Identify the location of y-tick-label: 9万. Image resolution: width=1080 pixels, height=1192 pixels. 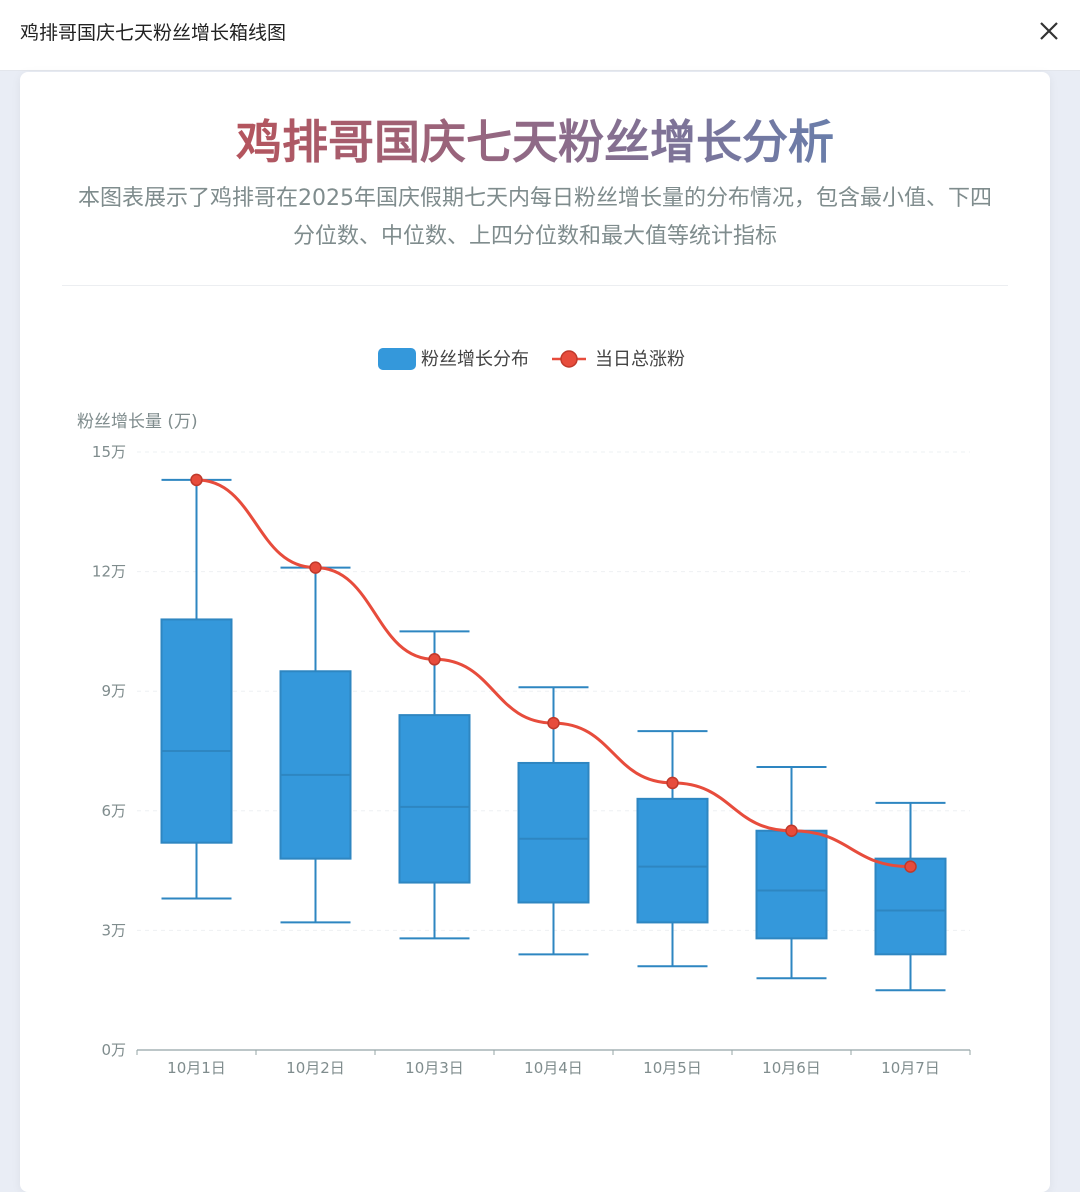
(113, 691).